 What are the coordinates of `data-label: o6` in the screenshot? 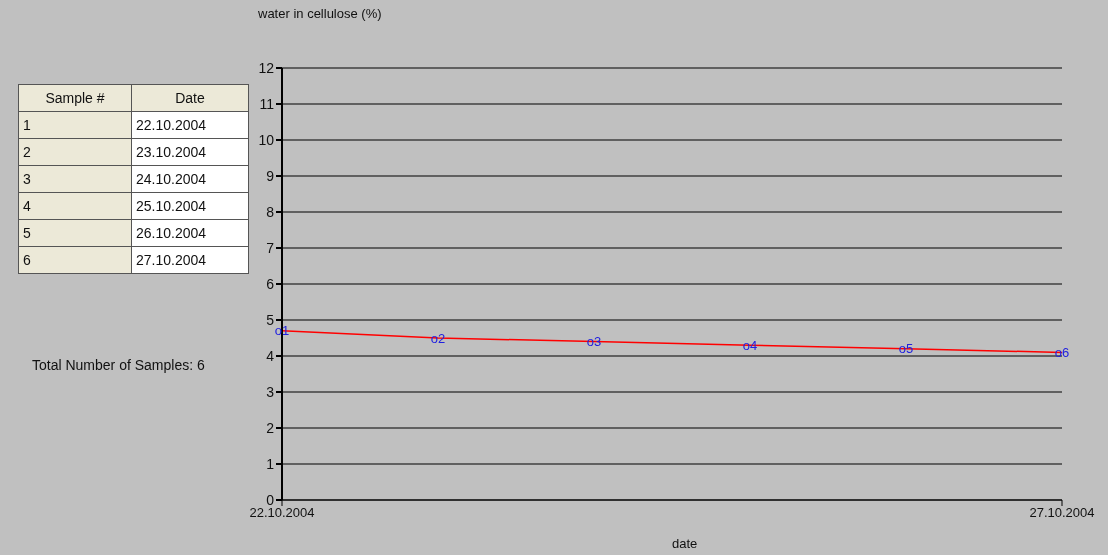 It's located at (1062, 353).